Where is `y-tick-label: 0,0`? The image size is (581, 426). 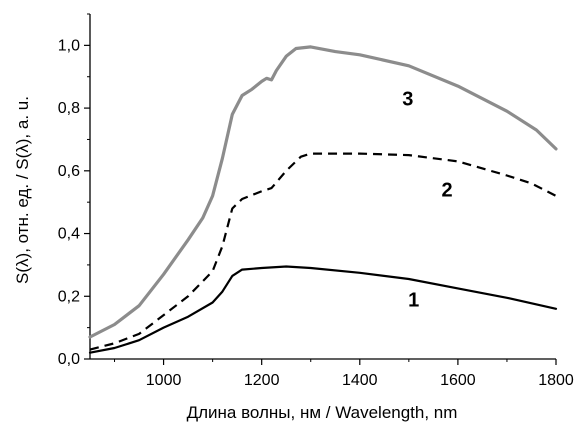 y-tick-label: 0,0 is located at coordinates (69, 359).